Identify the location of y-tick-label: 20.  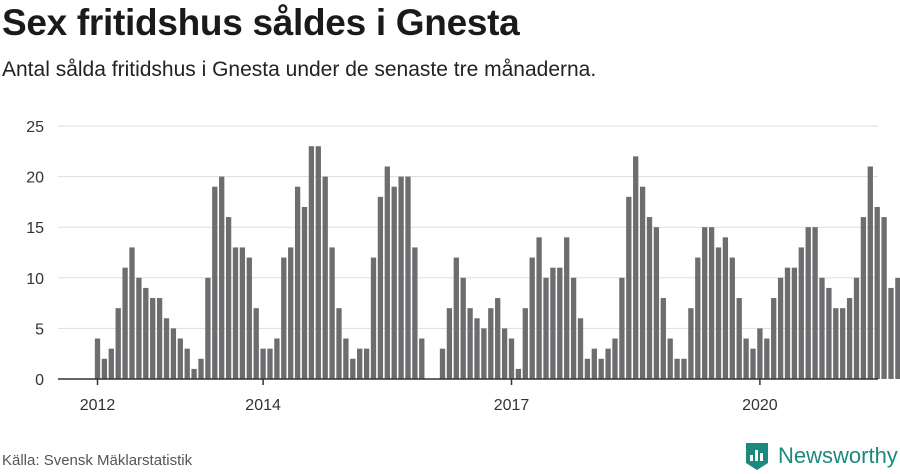
(35, 178).